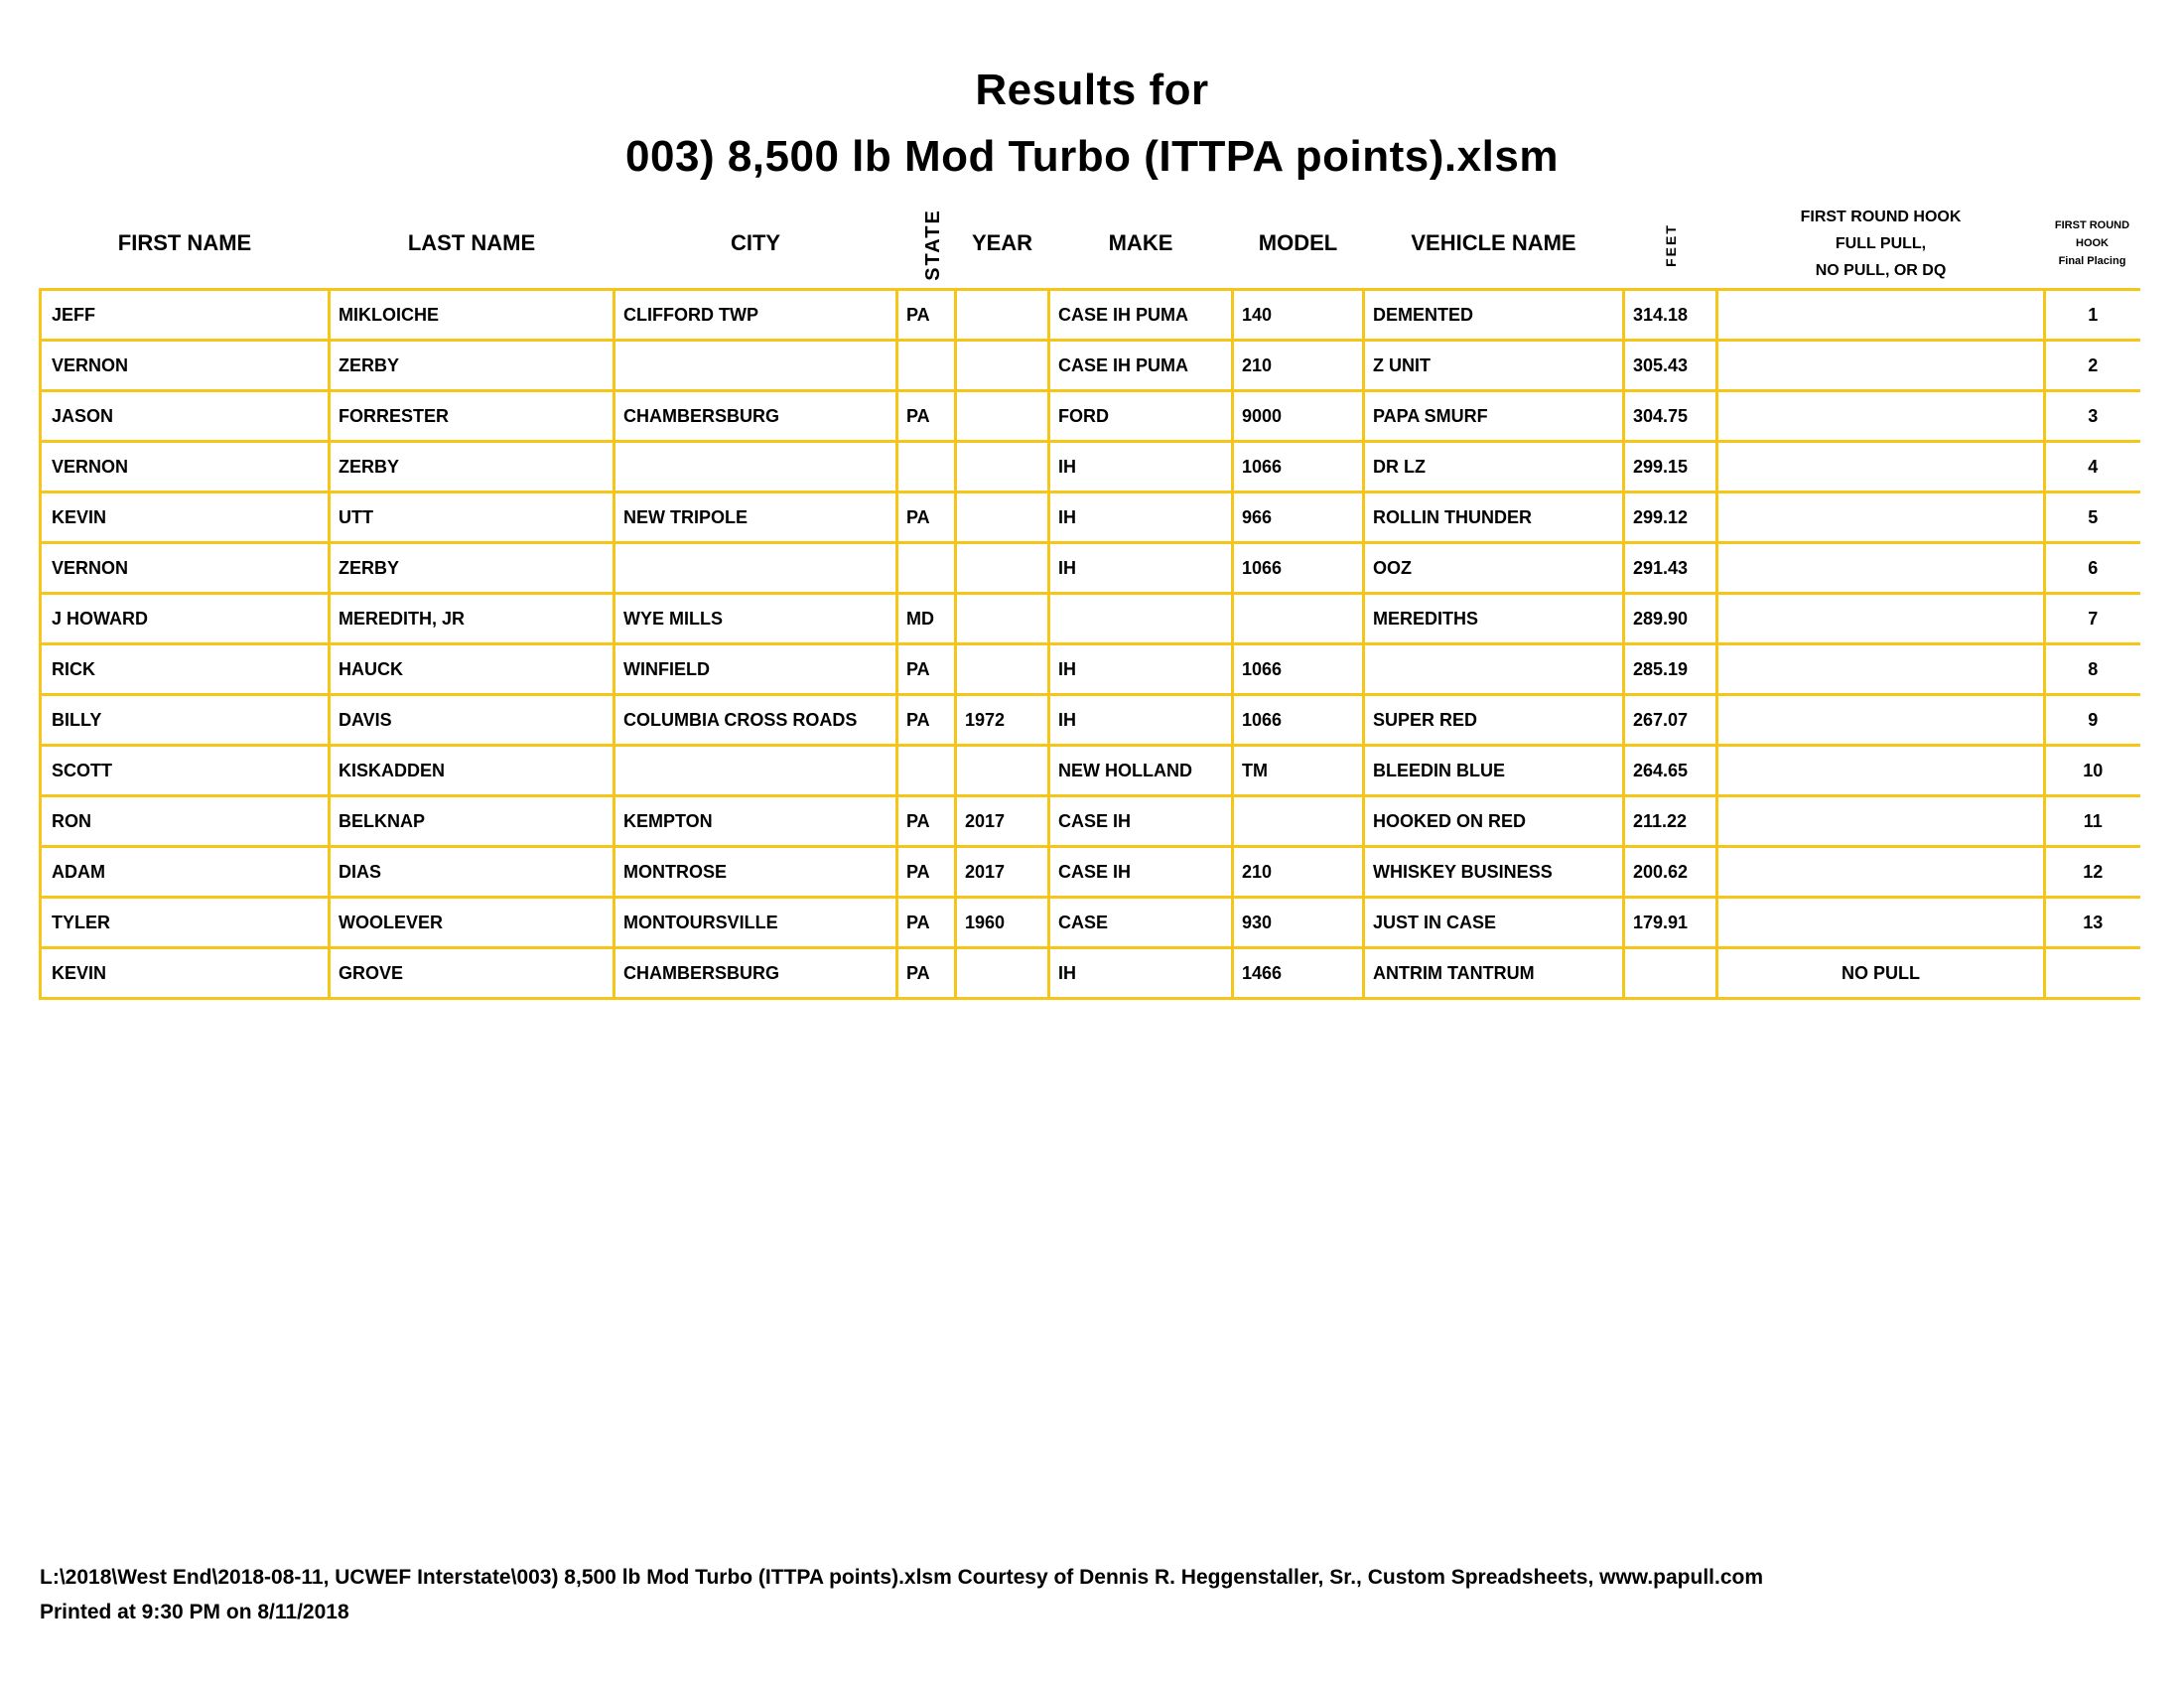 This screenshot has width=2184, height=1688. I want to click on cell-final-placing: 3, so click(2091, 416).